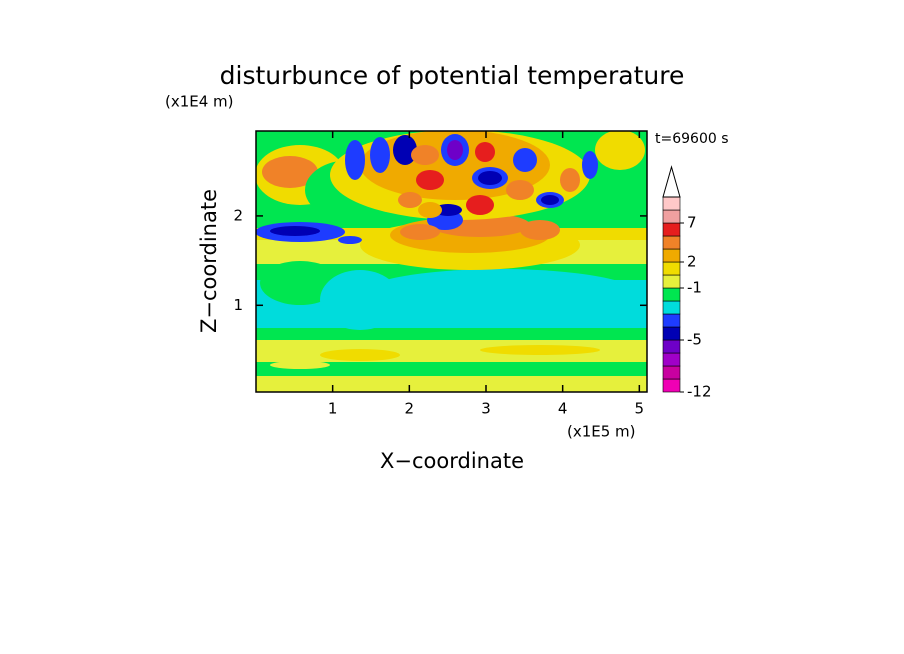  I want to click on x-tick-label: 4, so click(563, 409).